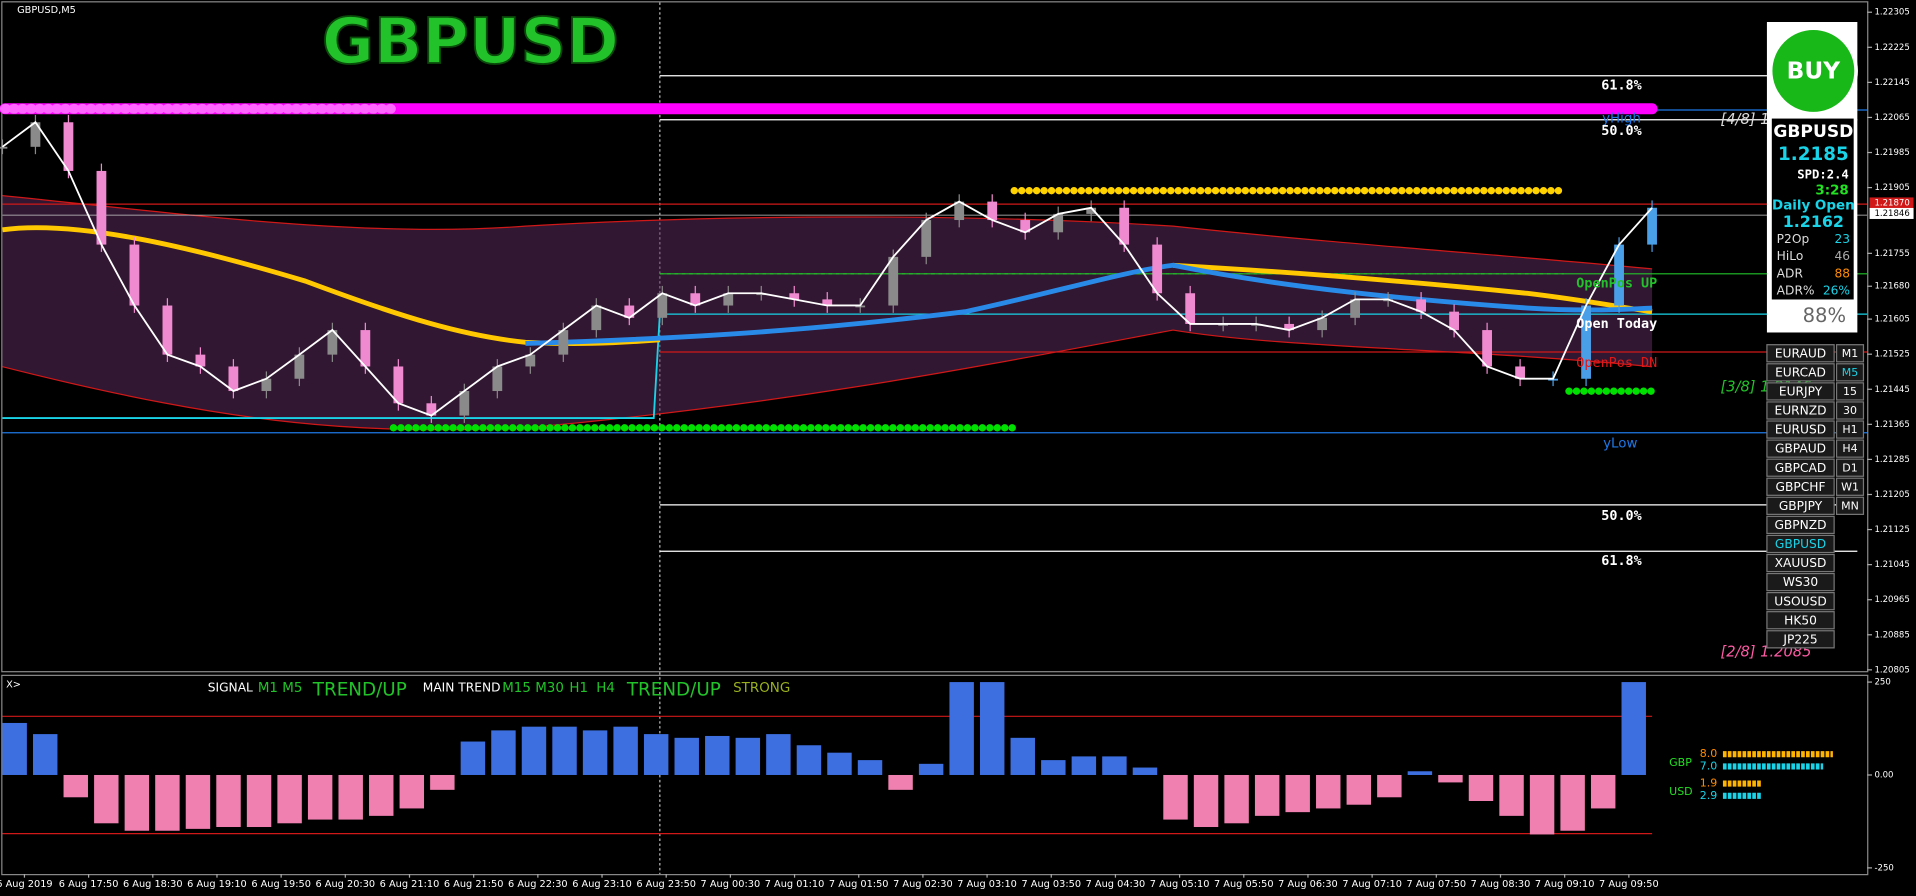 The width and height of the screenshot is (1916, 896). Describe the element at coordinates (1883, 775) in the screenshot. I see `indicator-tick-label: 0.00` at that location.